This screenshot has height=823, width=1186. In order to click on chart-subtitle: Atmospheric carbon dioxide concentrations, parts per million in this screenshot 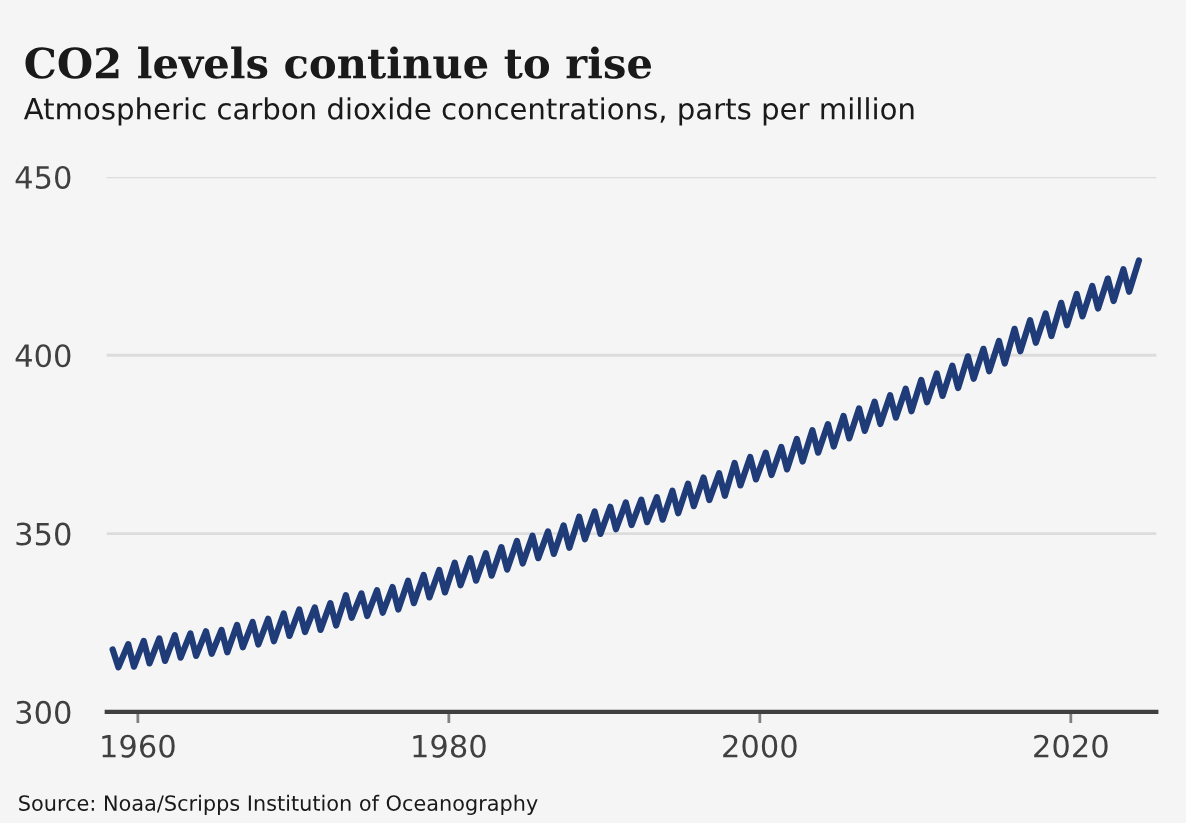, I will do `click(468, 111)`.